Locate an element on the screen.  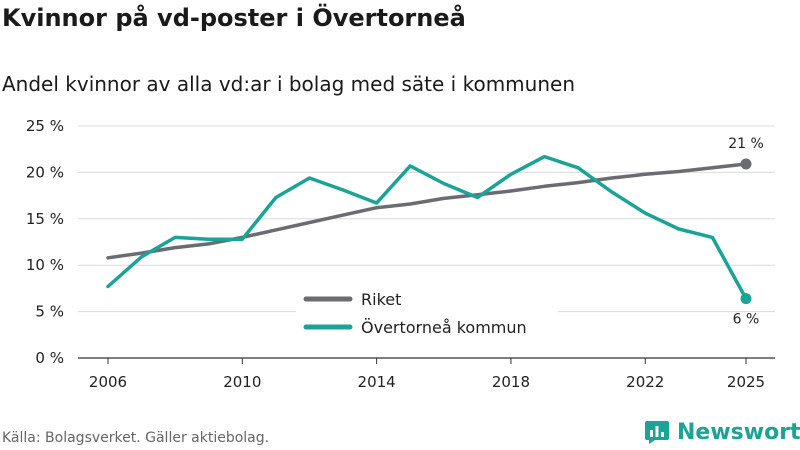
y-tick-label: 0 % is located at coordinates (49, 358).